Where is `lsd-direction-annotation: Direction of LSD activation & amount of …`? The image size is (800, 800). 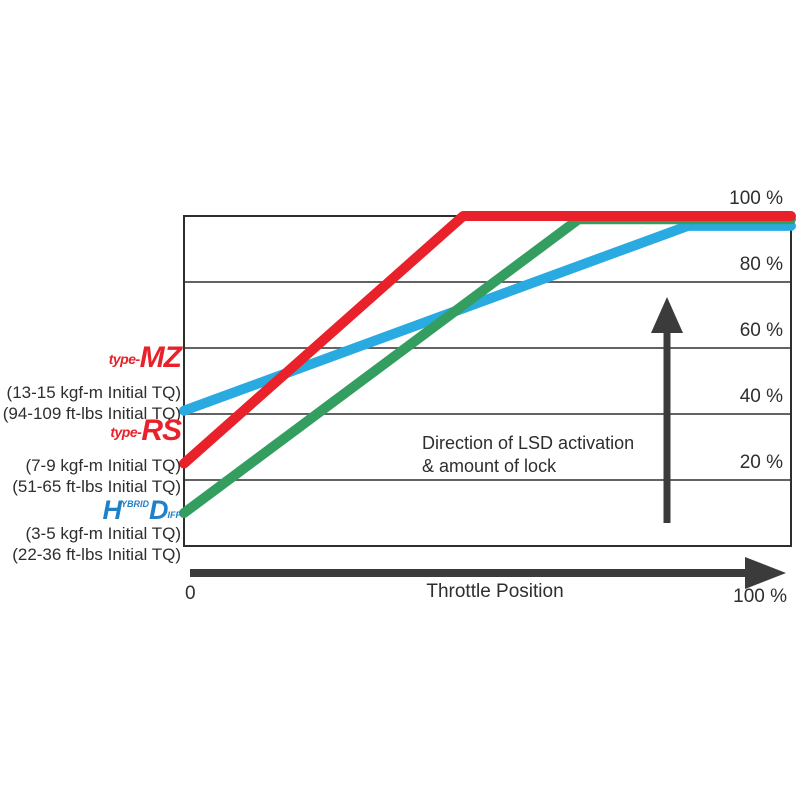
lsd-direction-annotation: Direction of LSD activation & amount of … is located at coordinates (528, 455).